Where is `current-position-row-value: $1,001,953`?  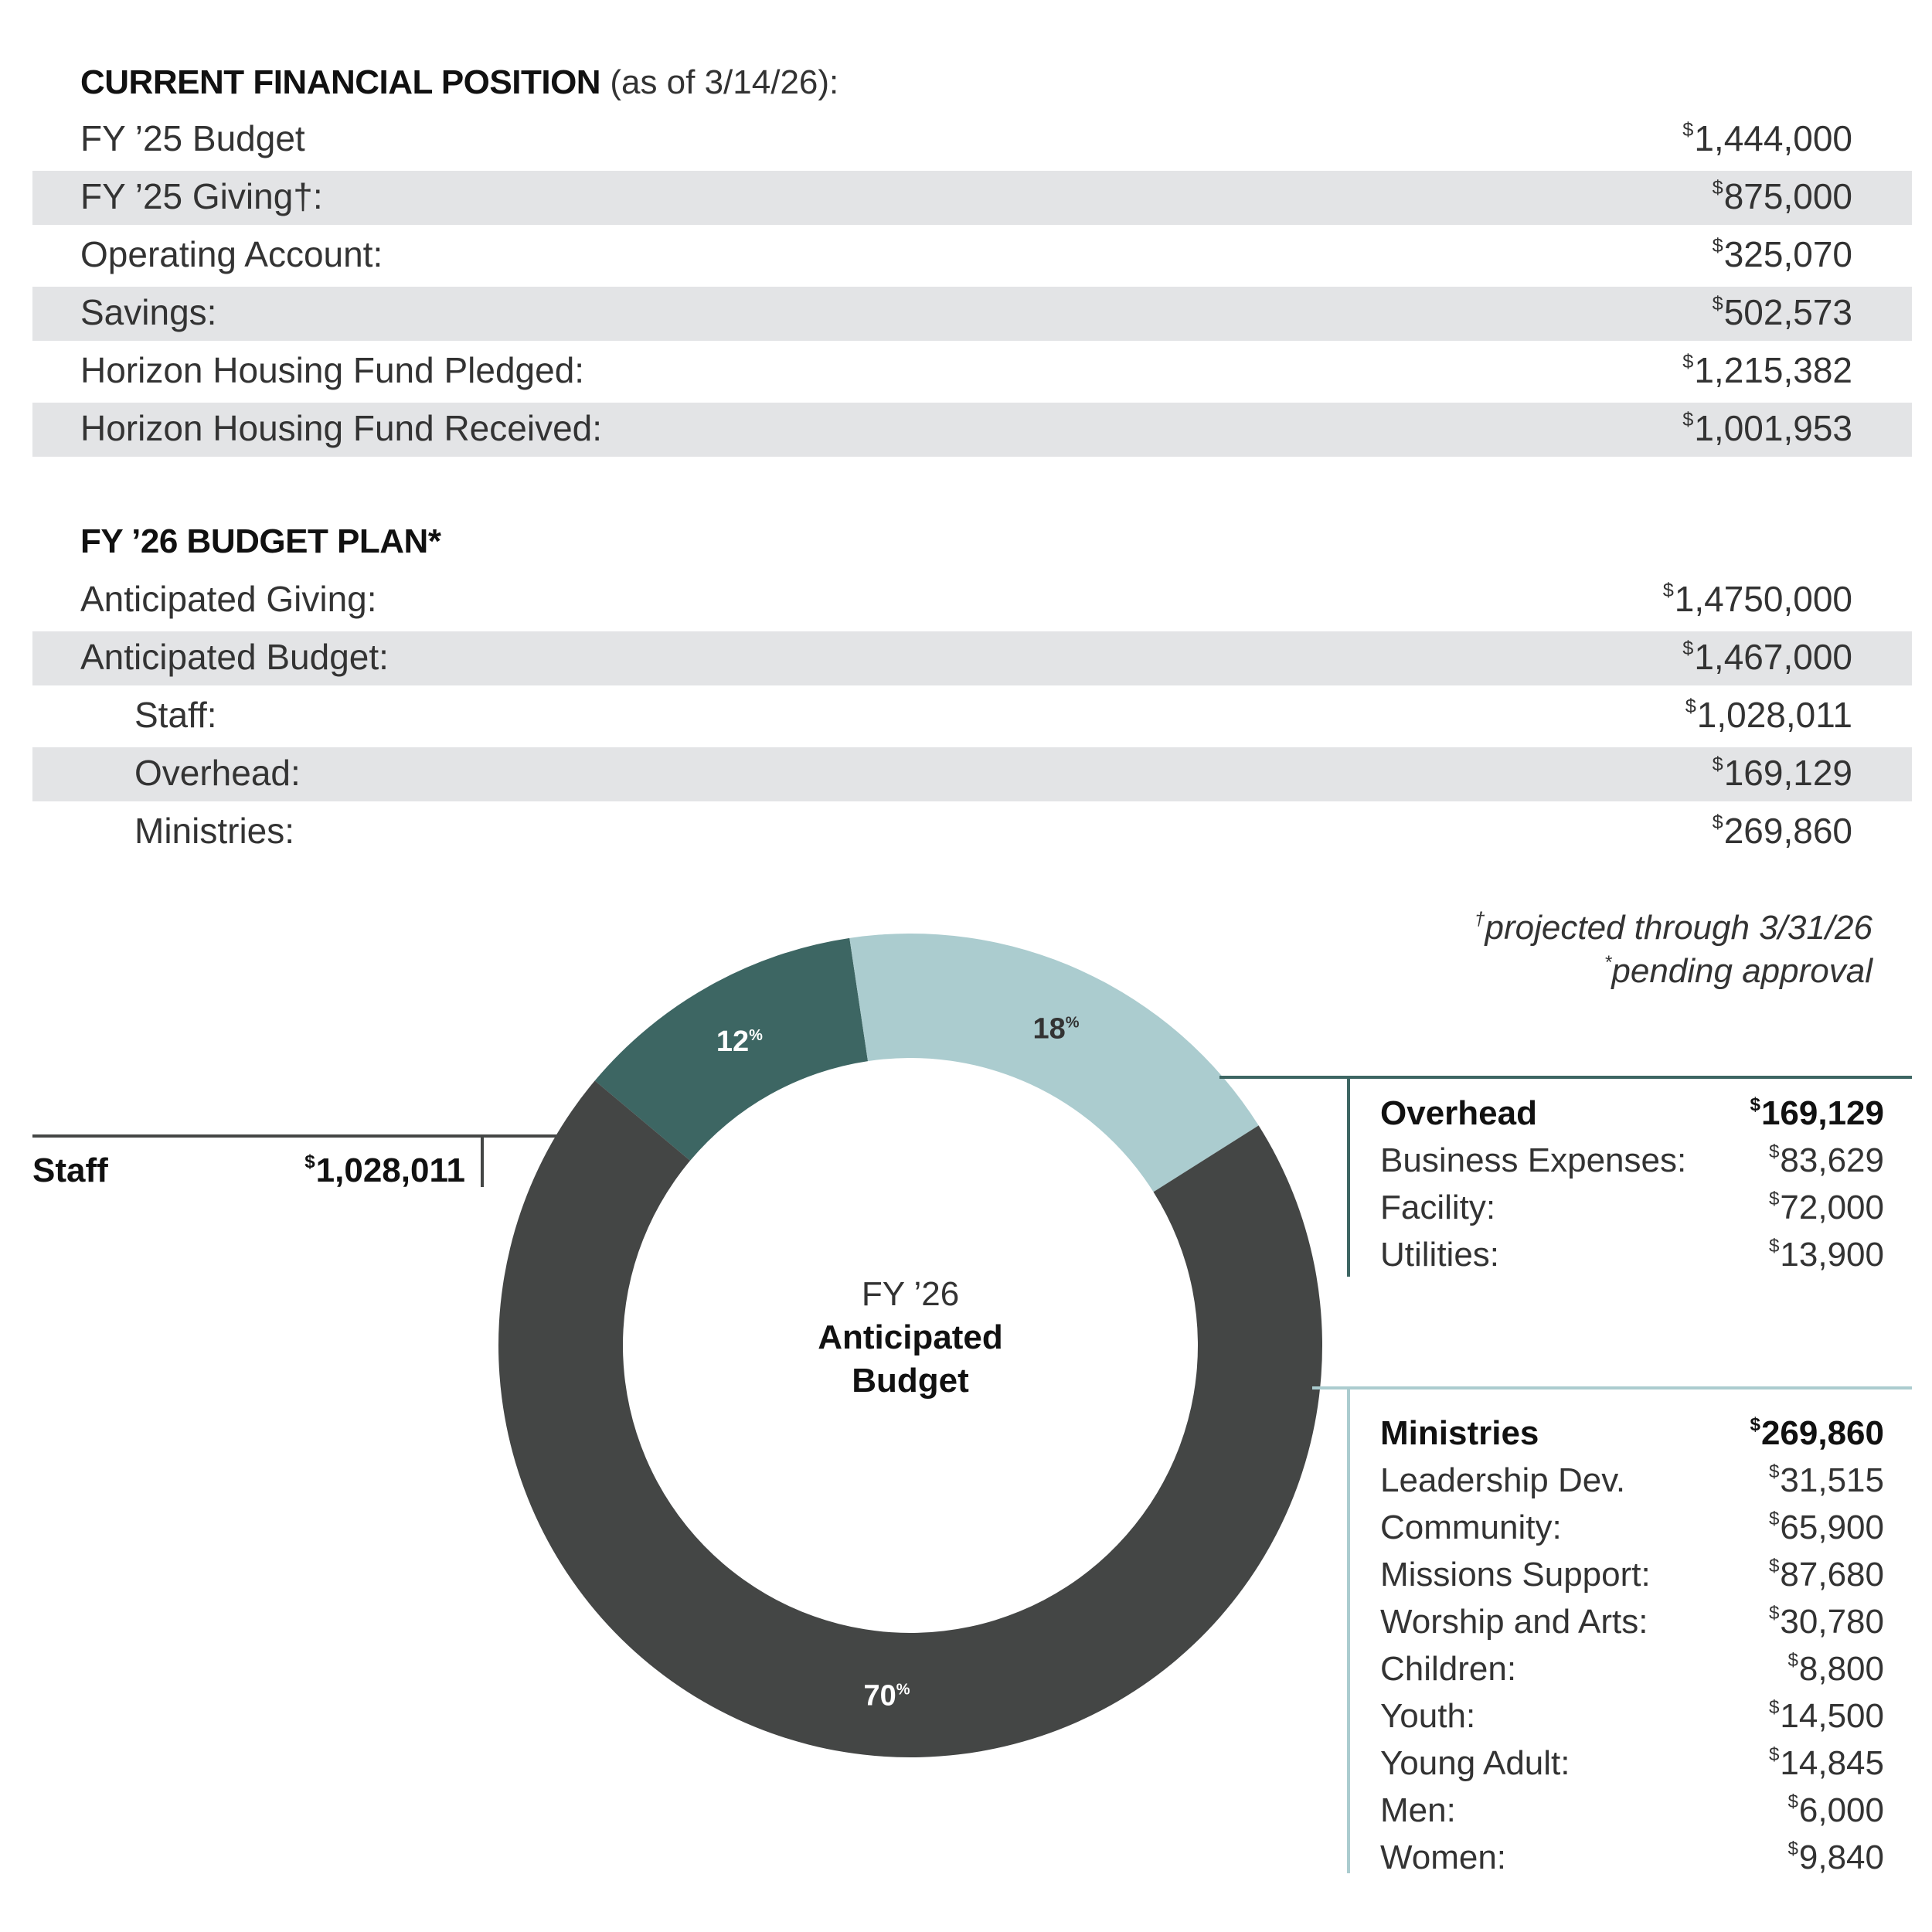 current-position-row-value: $1,001,953 is located at coordinates (1767, 428).